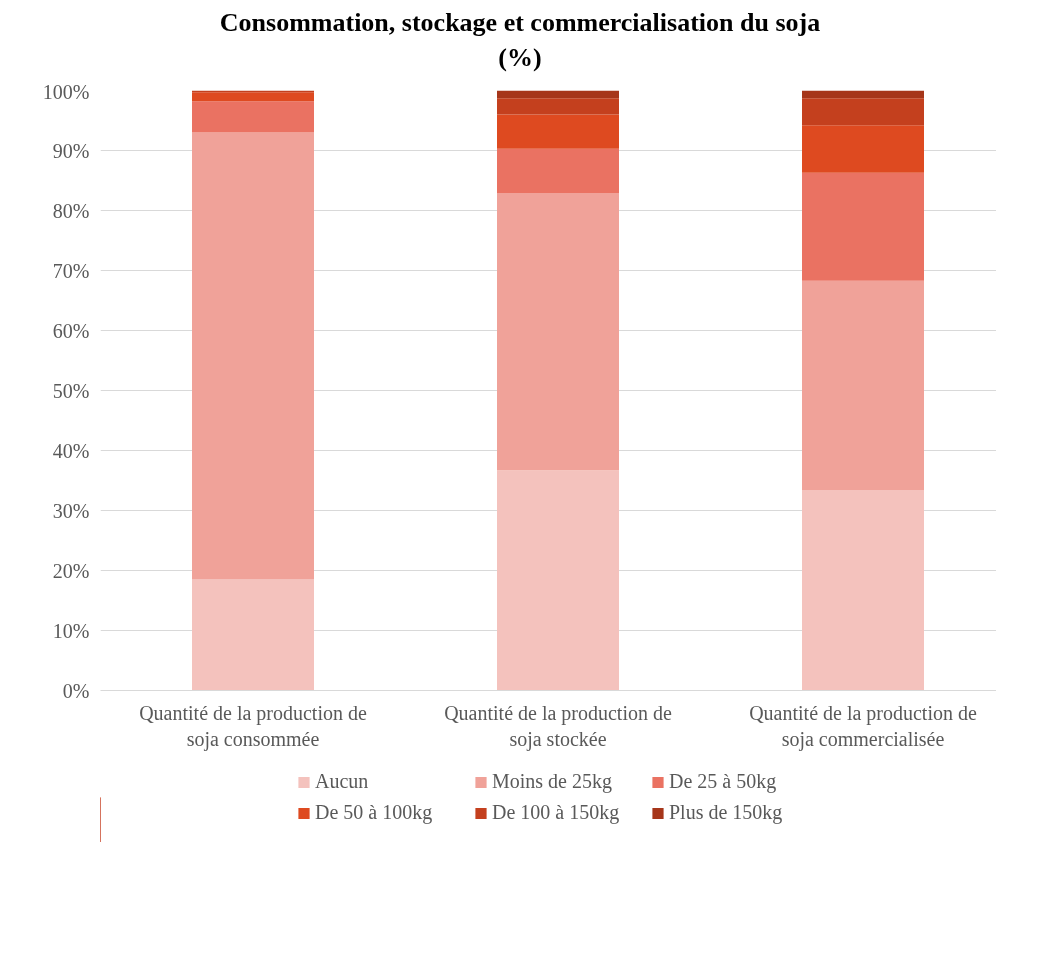 The width and height of the screenshot is (1039, 962). Describe the element at coordinates (71, 150) in the screenshot. I see `y-tick-label: 90%` at that location.